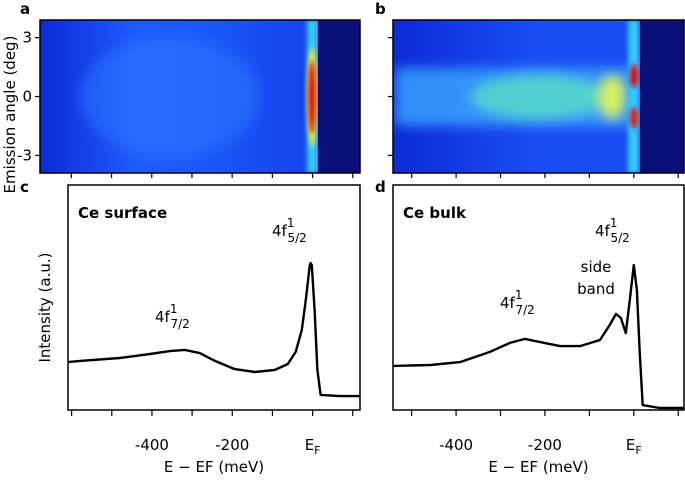 This screenshot has height=486, width=685. I want to click on annotation: side band, so click(596, 278).